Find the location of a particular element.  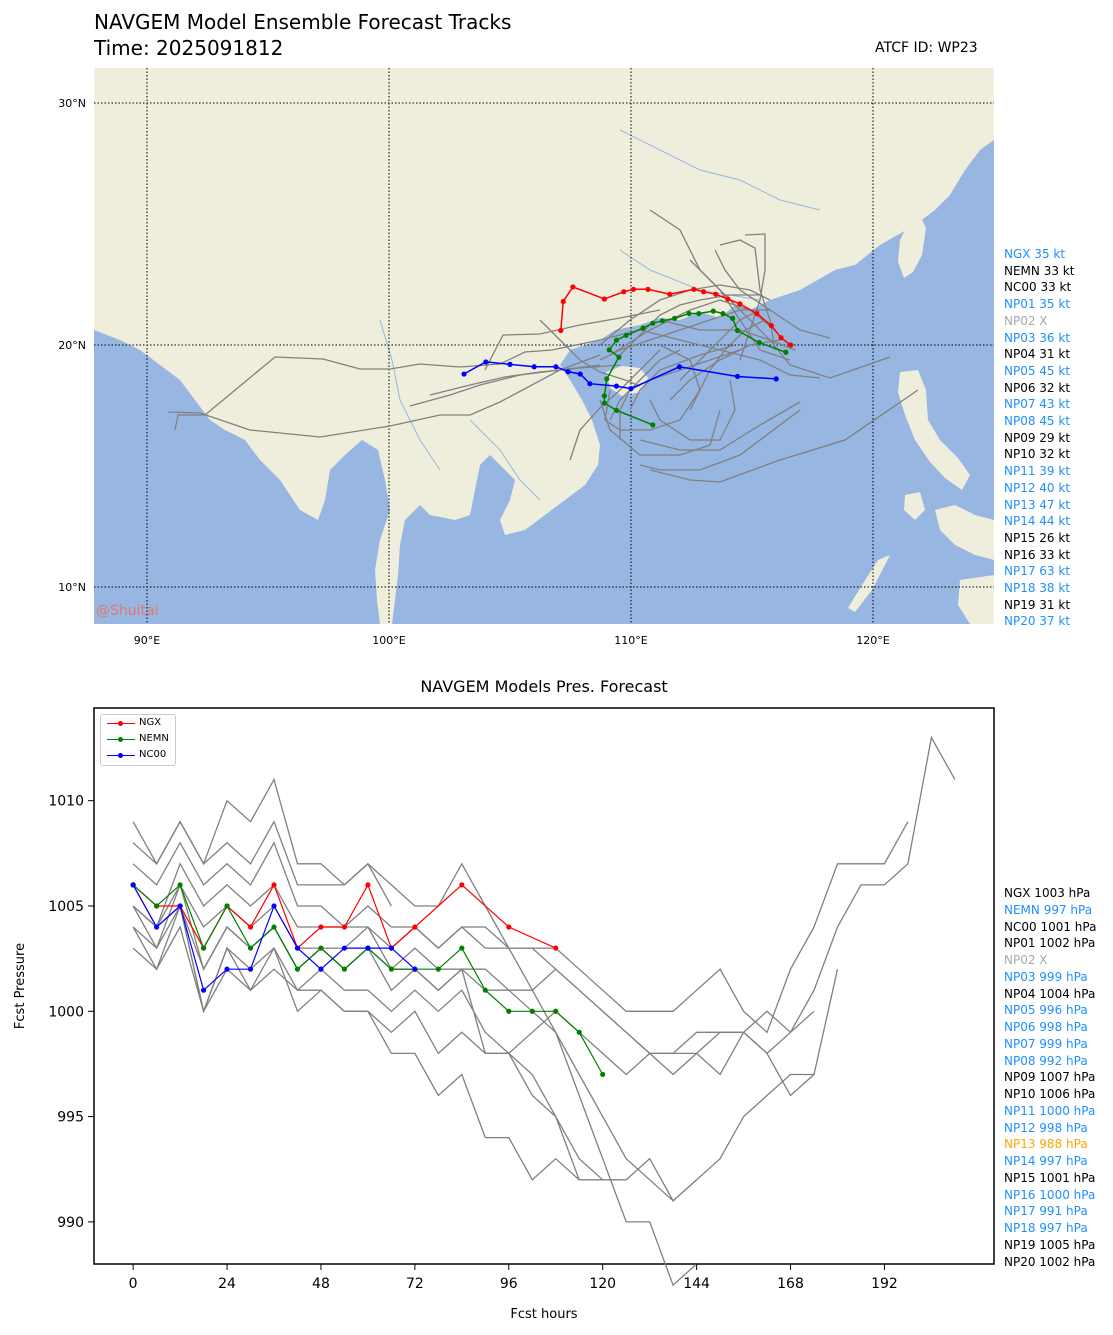

pressure-legend-item: NP15 1001 hPa is located at coordinates (1050, 1177).